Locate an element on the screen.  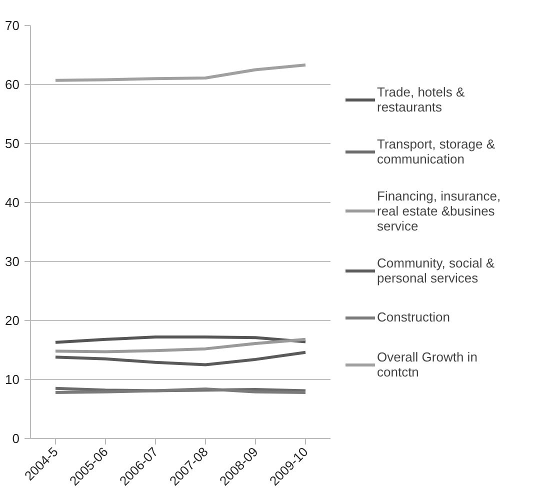
legend-label: Trade, hotels & restaurants is located at coordinates (421, 99).